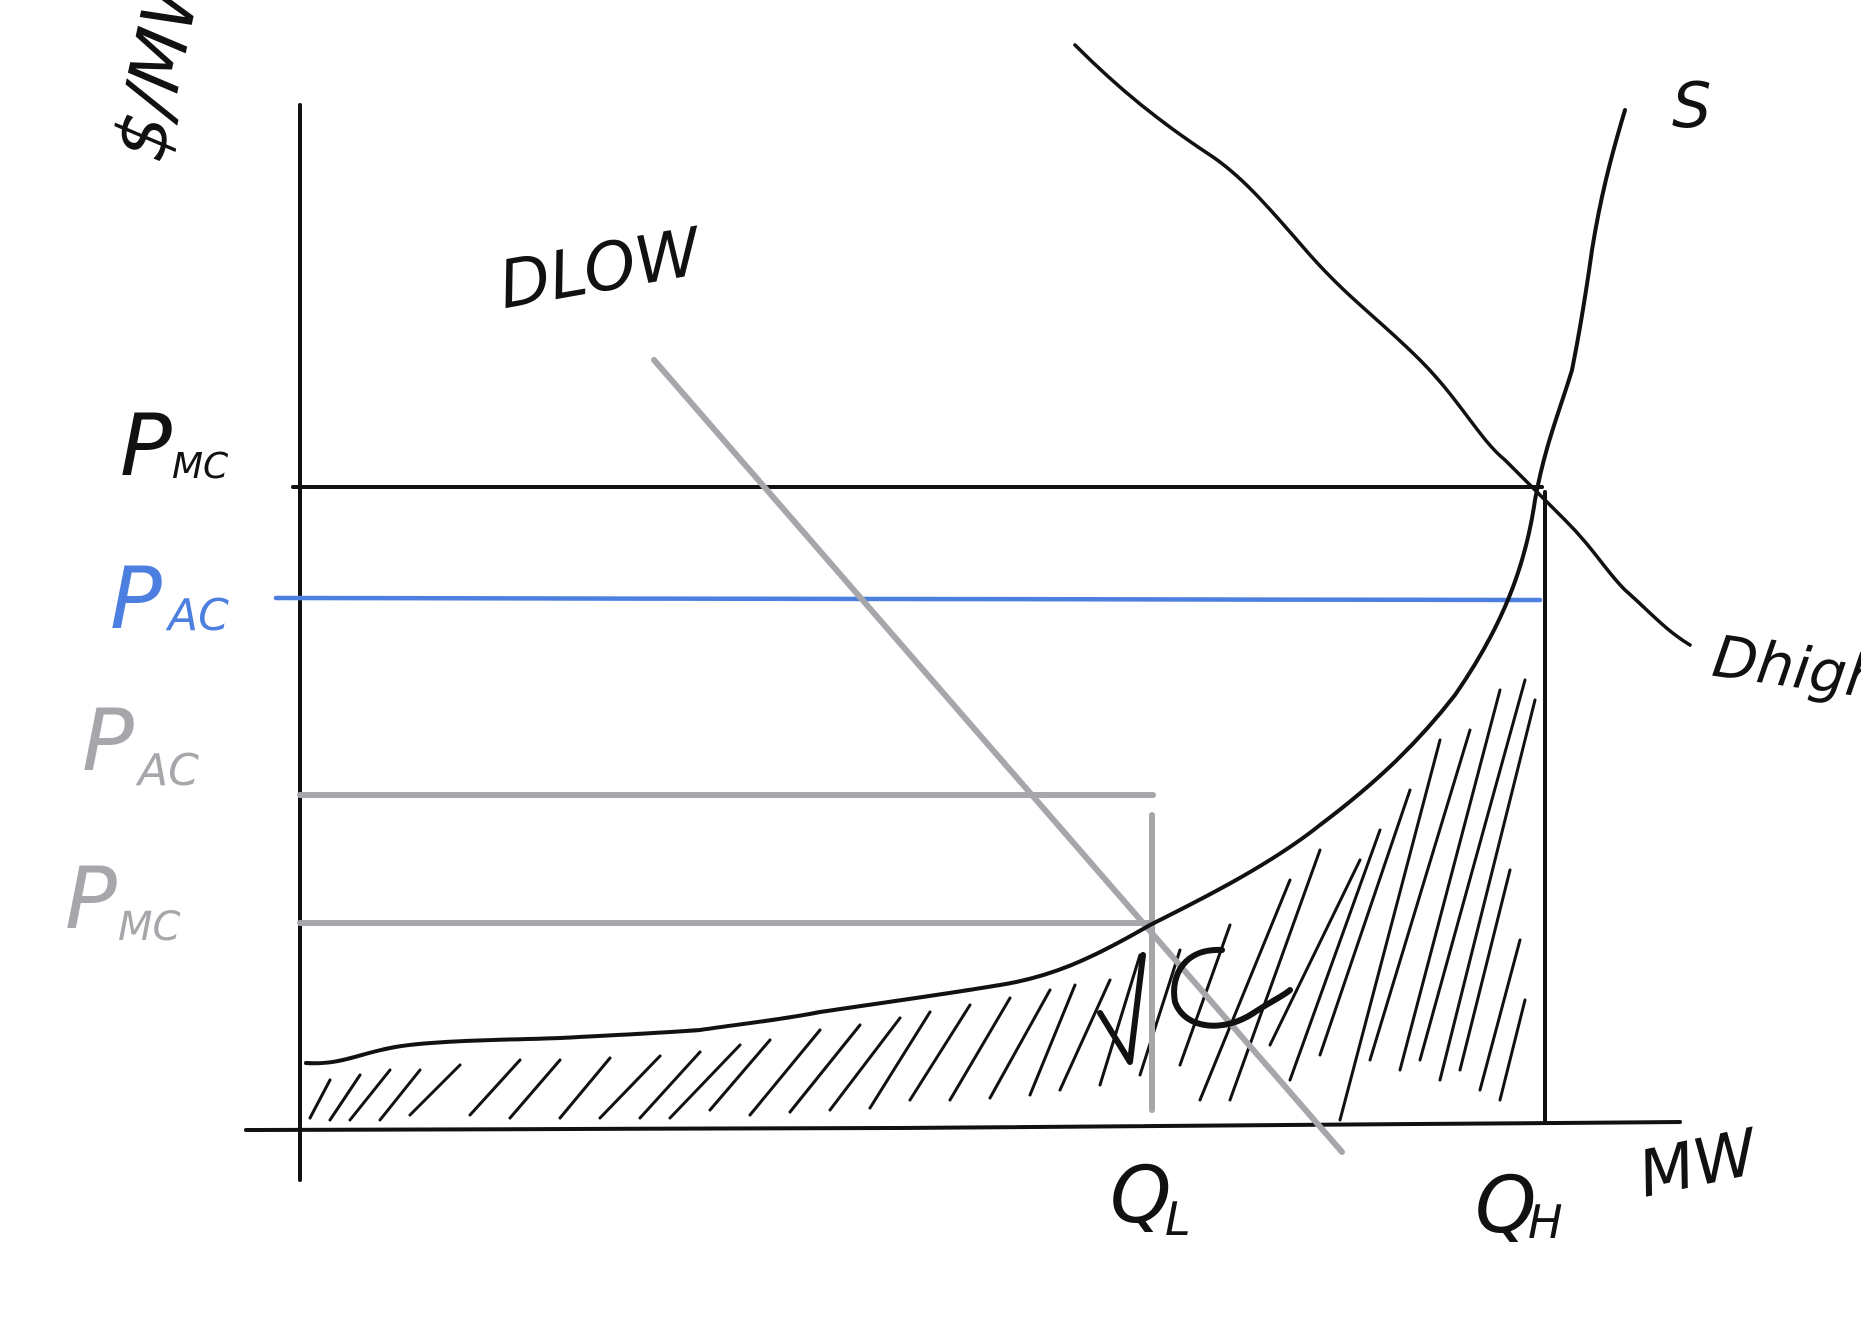 Image resolution: width=1861 pixels, height=1334 pixels. I want to click on price-label-low-ac: P AC, so click(140, 743).